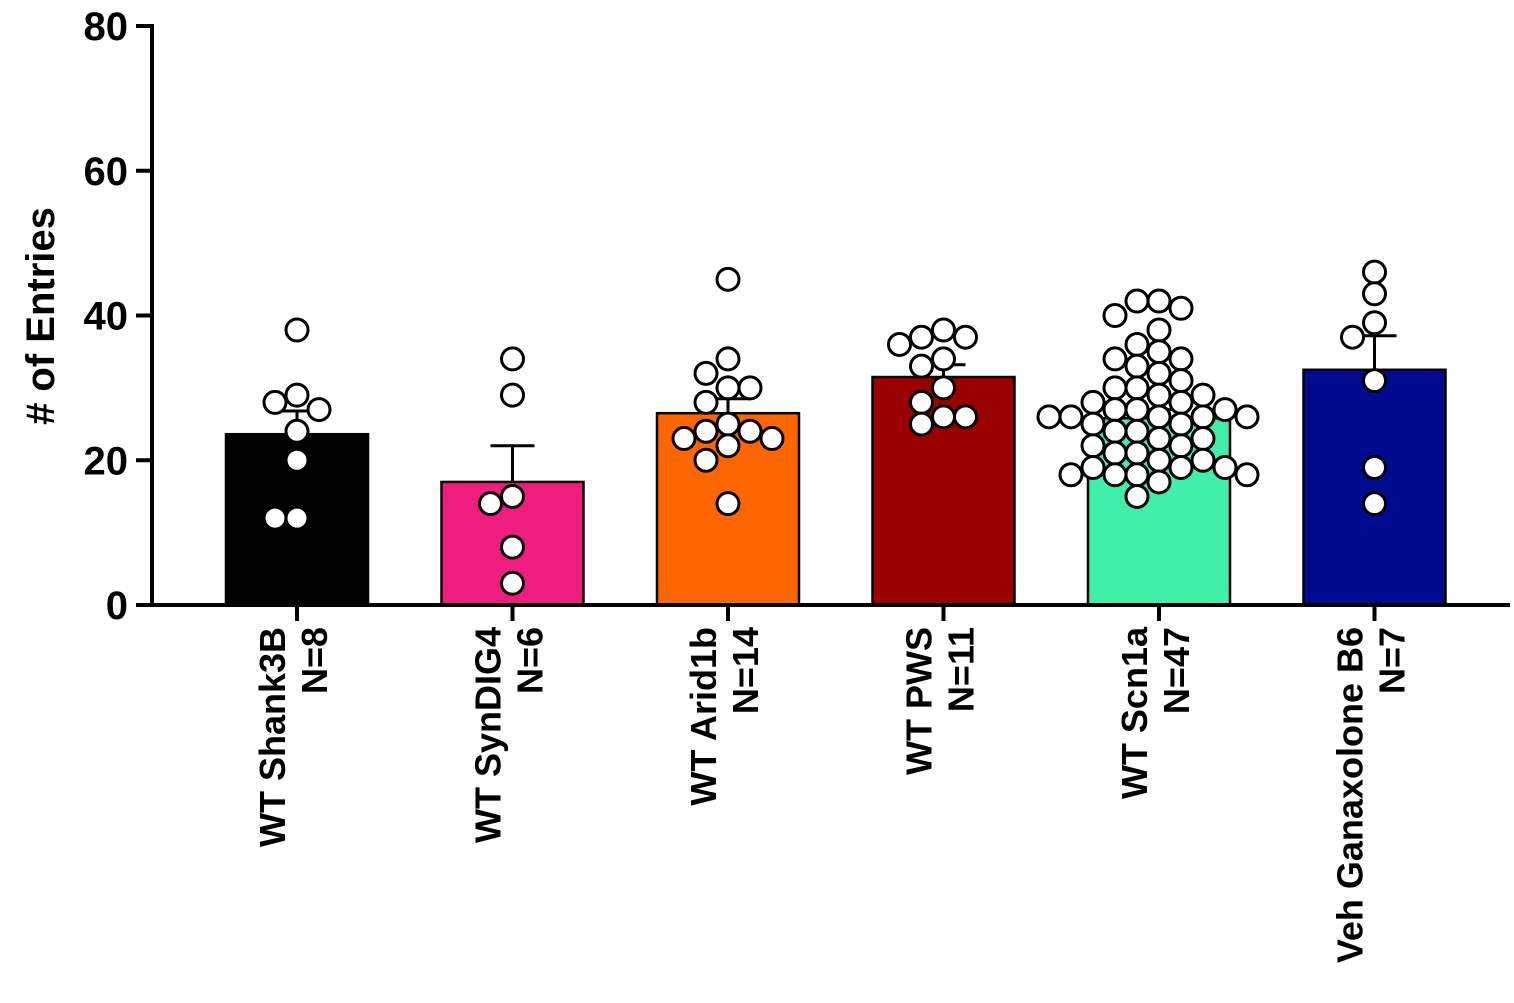  I want to click on x-tick-n-label: N=8, so click(314, 660).